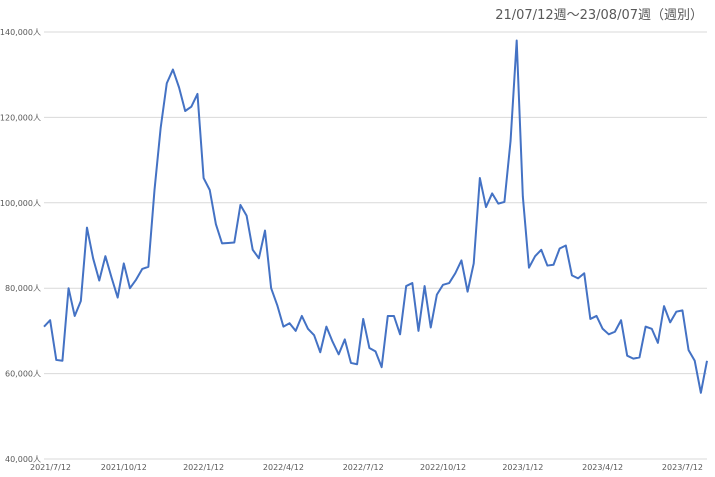  Describe the element at coordinates (602, 467) in the screenshot. I see `x-tick-label: 2023/4/12` at that location.